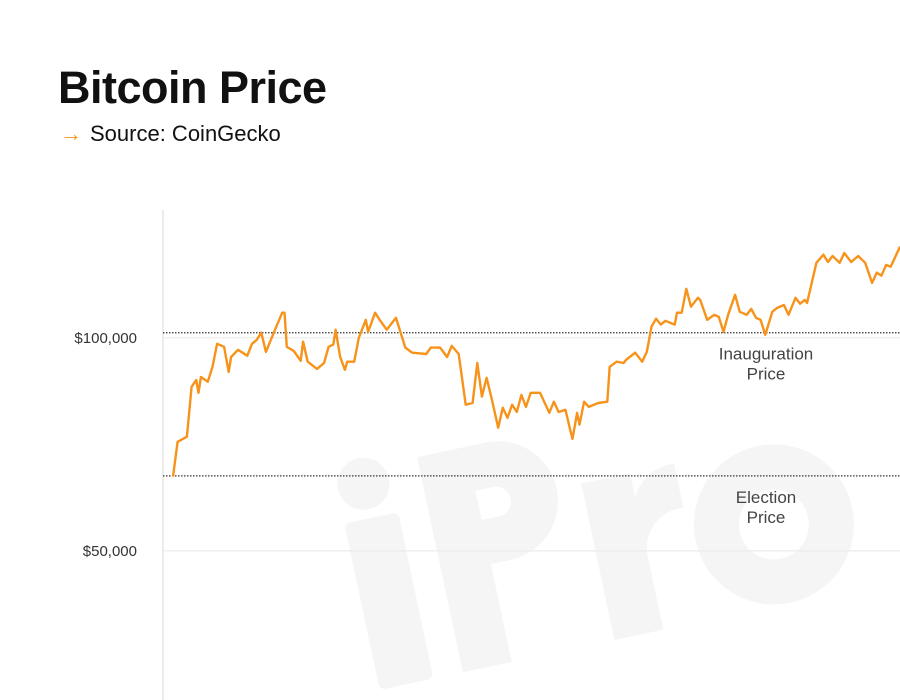  What do you see at coordinates (71, 133) in the screenshot?
I see `arrow-right-icon: →` at bounding box center [71, 133].